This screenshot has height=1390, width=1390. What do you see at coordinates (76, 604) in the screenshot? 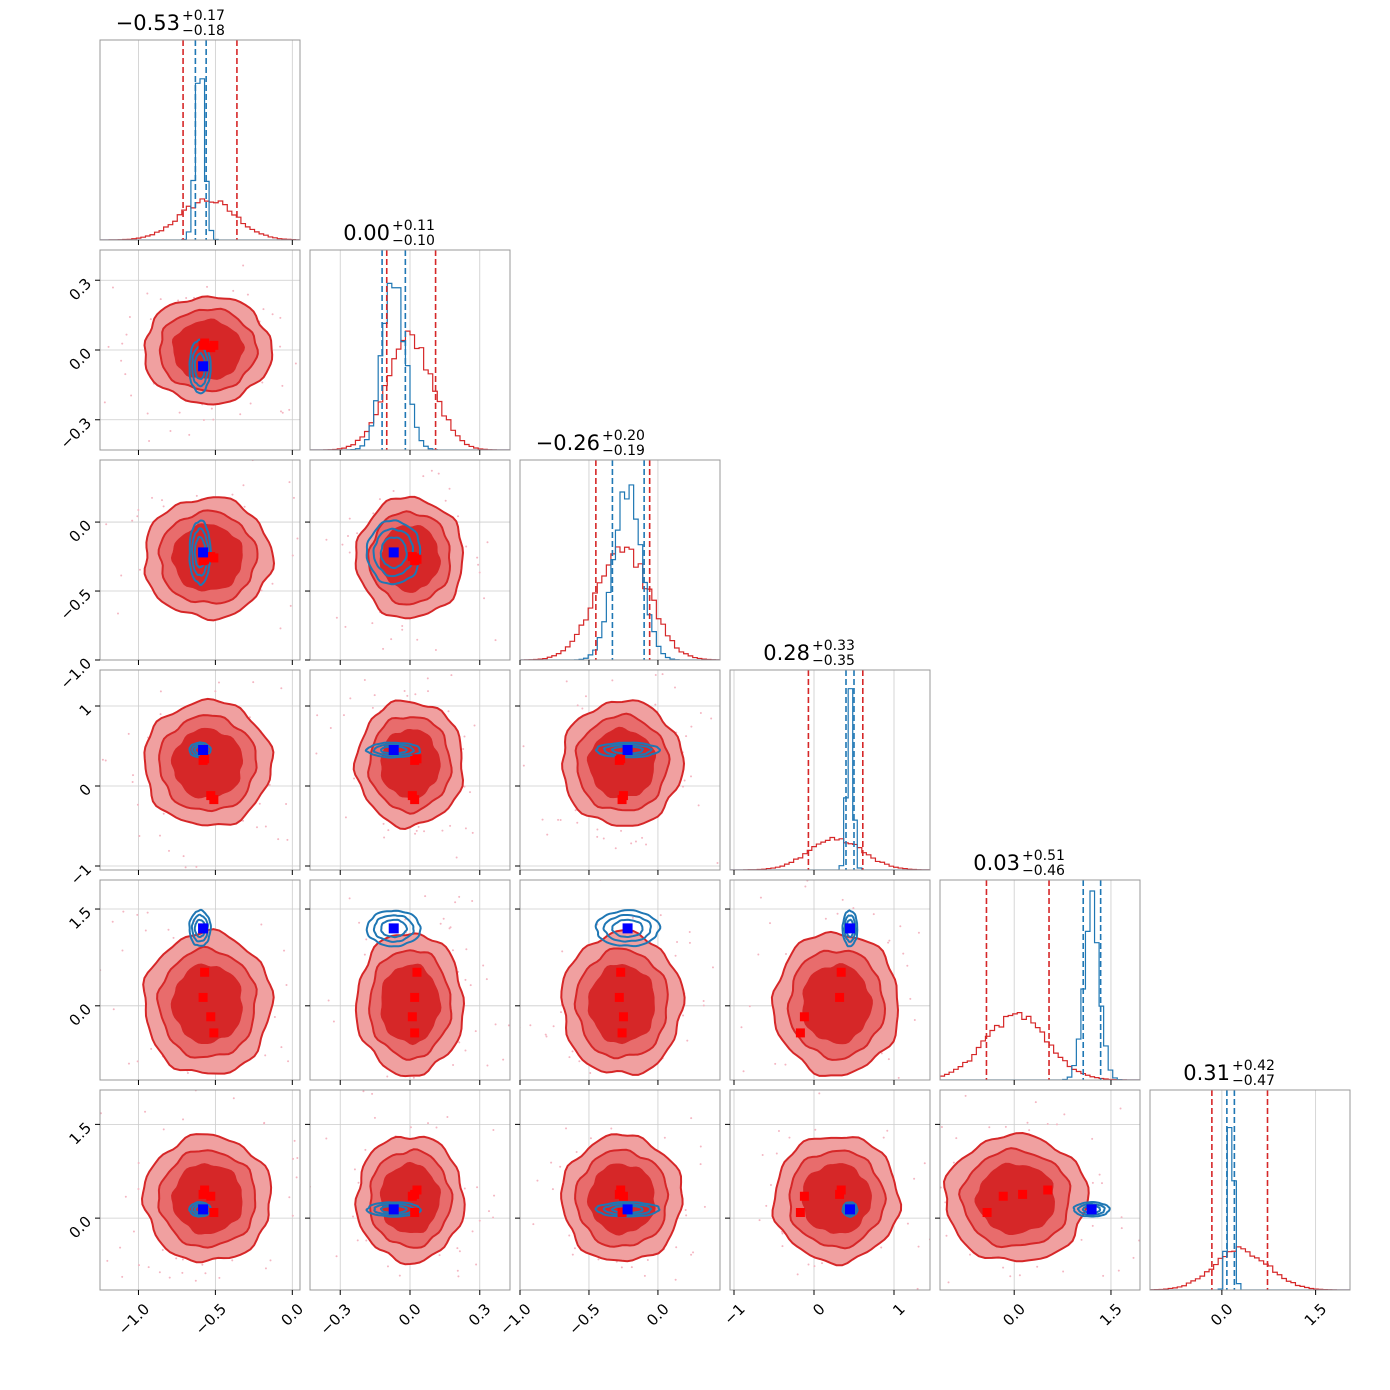
I see `y-tick-label: −0.5` at bounding box center [76, 604].